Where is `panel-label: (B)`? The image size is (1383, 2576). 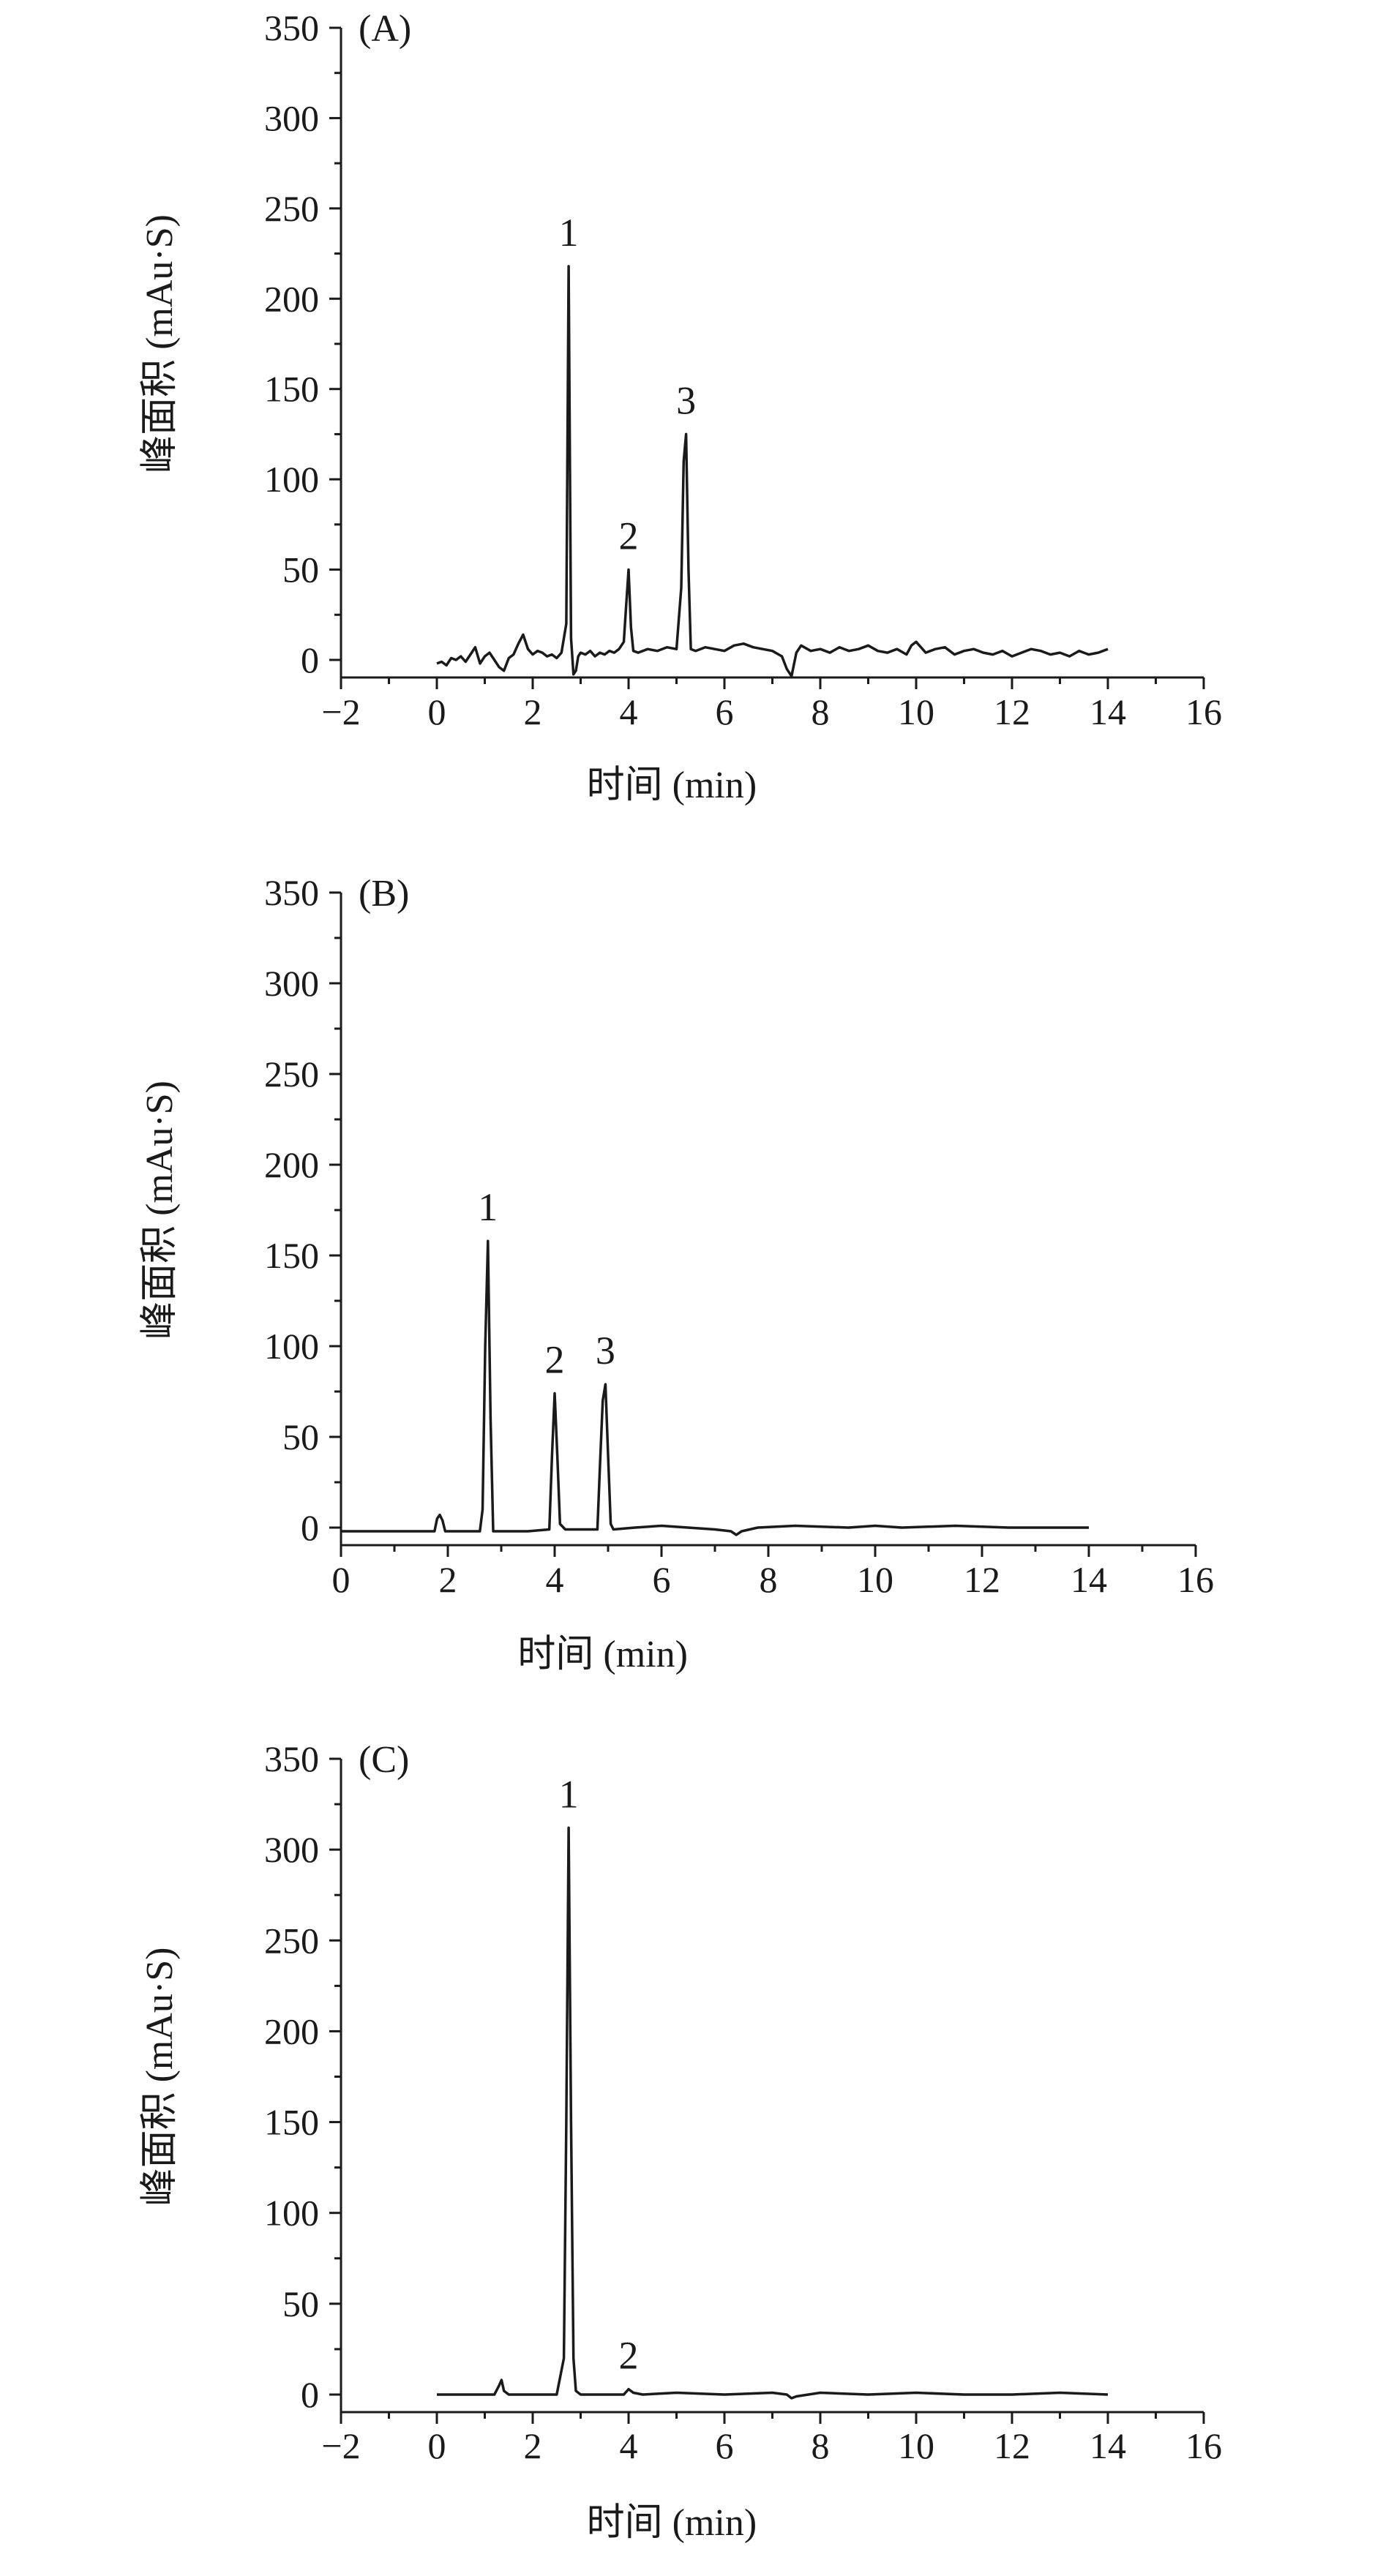 panel-label: (B) is located at coordinates (384, 894).